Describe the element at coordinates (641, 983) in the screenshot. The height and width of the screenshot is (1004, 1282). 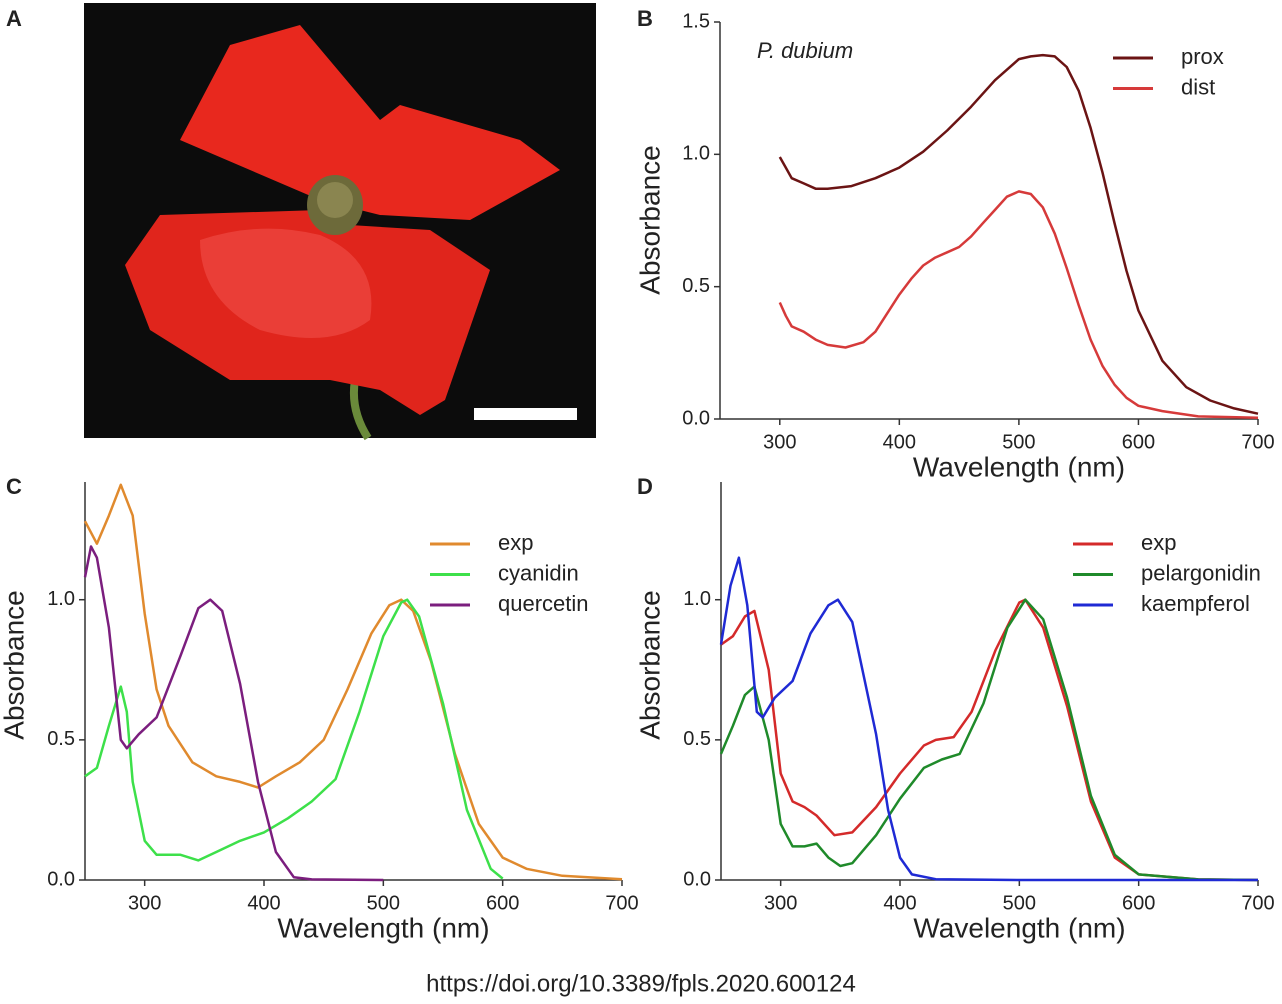
I see `source: https://doi.org/10.3389/fpls.2020.600124` at that location.